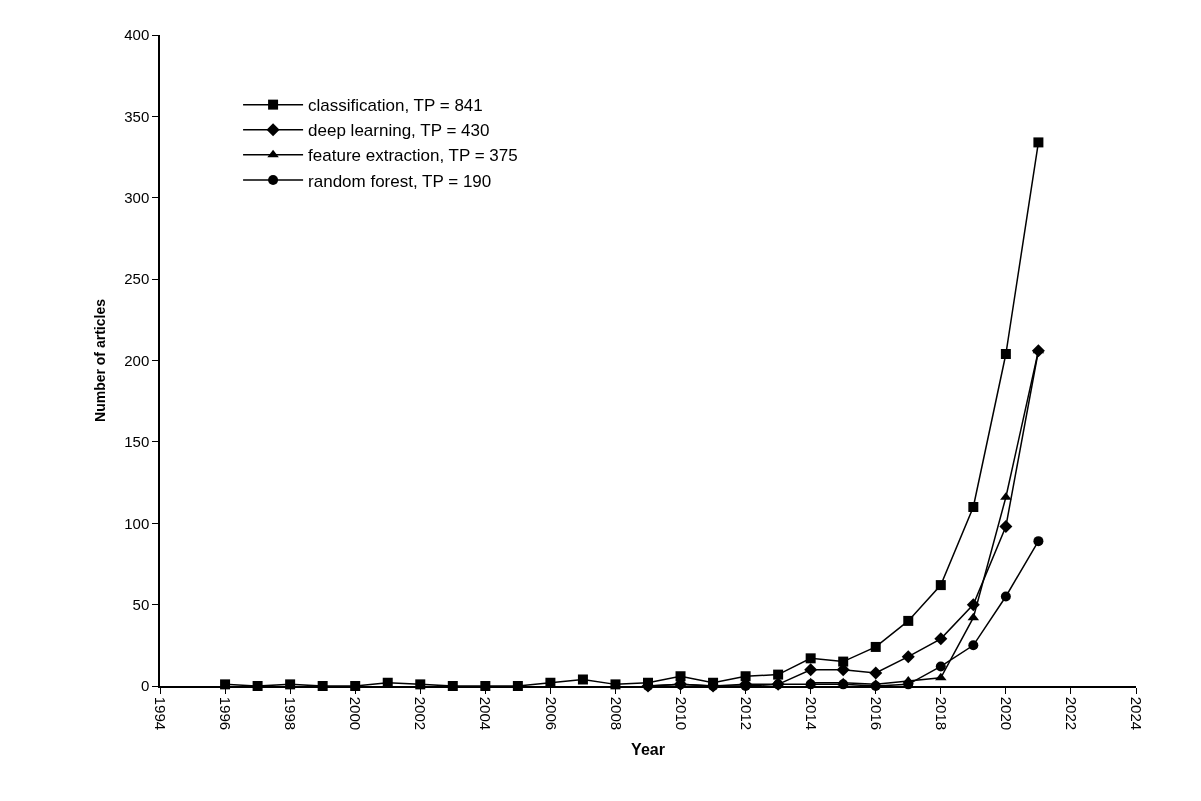  What do you see at coordinates (486, 713) in the screenshot?
I see `x-tick-label: 2004` at bounding box center [486, 713].